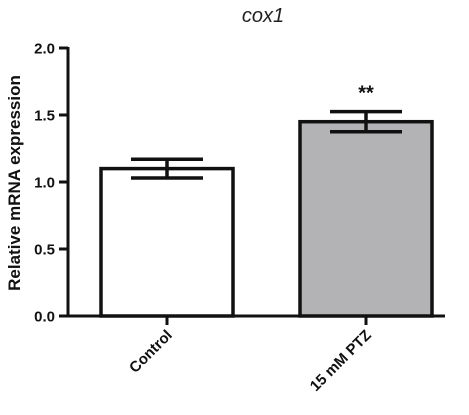 Image resolution: width=469 pixels, height=415 pixels. What do you see at coordinates (263, 16) in the screenshot?
I see `chart-title: cox1` at bounding box center [263, 16].